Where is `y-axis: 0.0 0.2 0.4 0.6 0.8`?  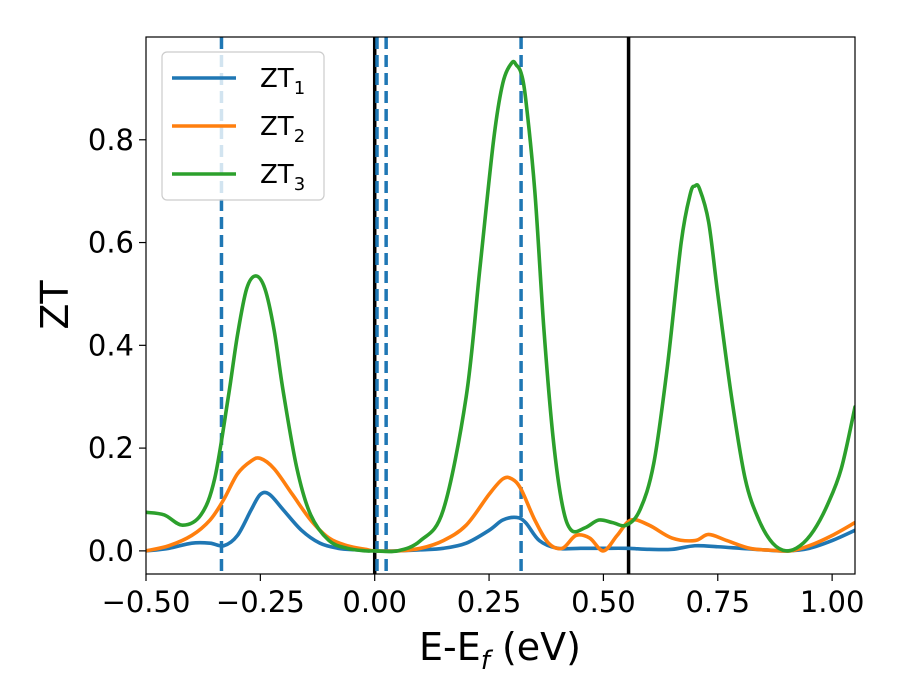
y-axis: 0.0 0.2 0.4 0.6 0.8 is located at coordinates (117, 345).